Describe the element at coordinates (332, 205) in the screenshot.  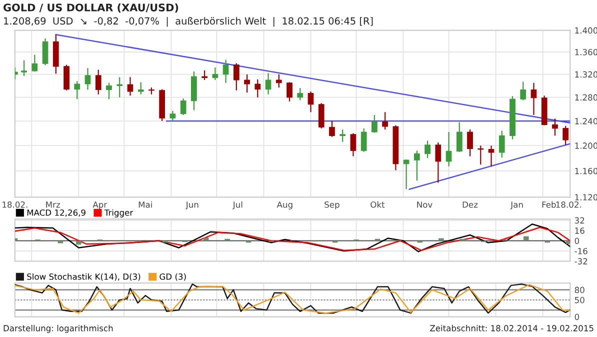
I see `x-tick-label: Sep` at that location.